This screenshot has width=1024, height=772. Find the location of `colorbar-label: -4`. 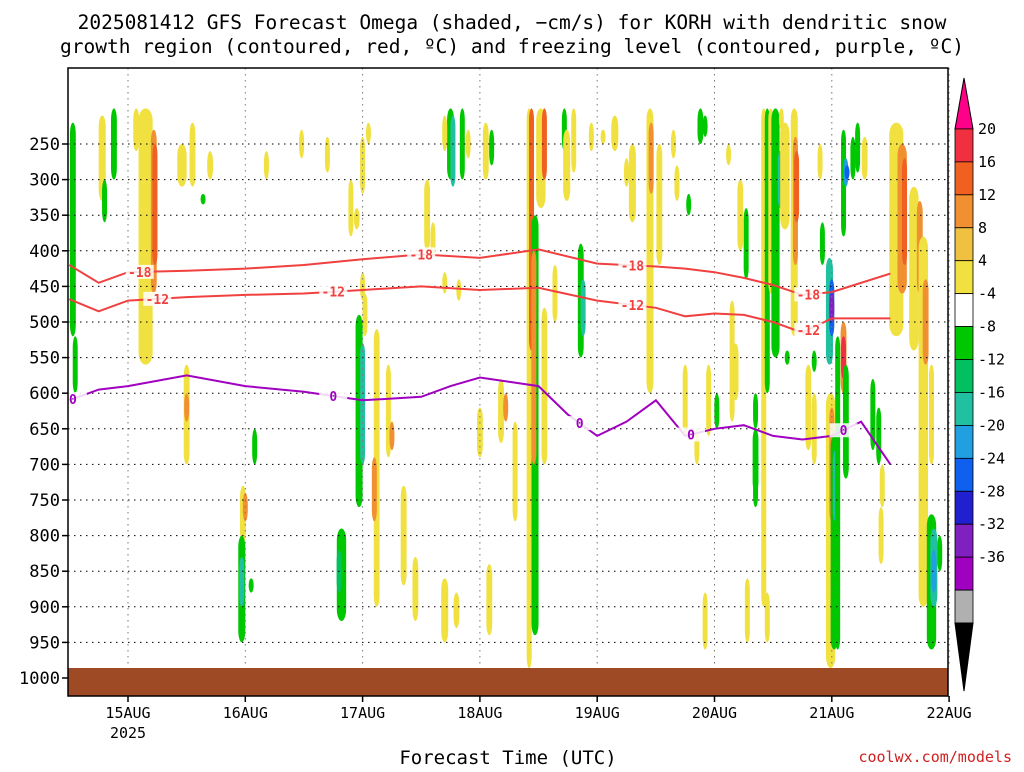

colorbar-label: -4 is located at coordinates (987, 294).